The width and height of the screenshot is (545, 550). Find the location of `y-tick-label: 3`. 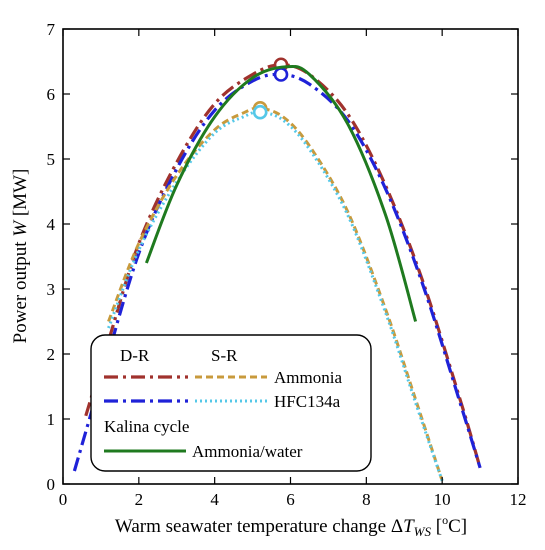

y-tick-label: 3 is located at coordinates (51, 289).